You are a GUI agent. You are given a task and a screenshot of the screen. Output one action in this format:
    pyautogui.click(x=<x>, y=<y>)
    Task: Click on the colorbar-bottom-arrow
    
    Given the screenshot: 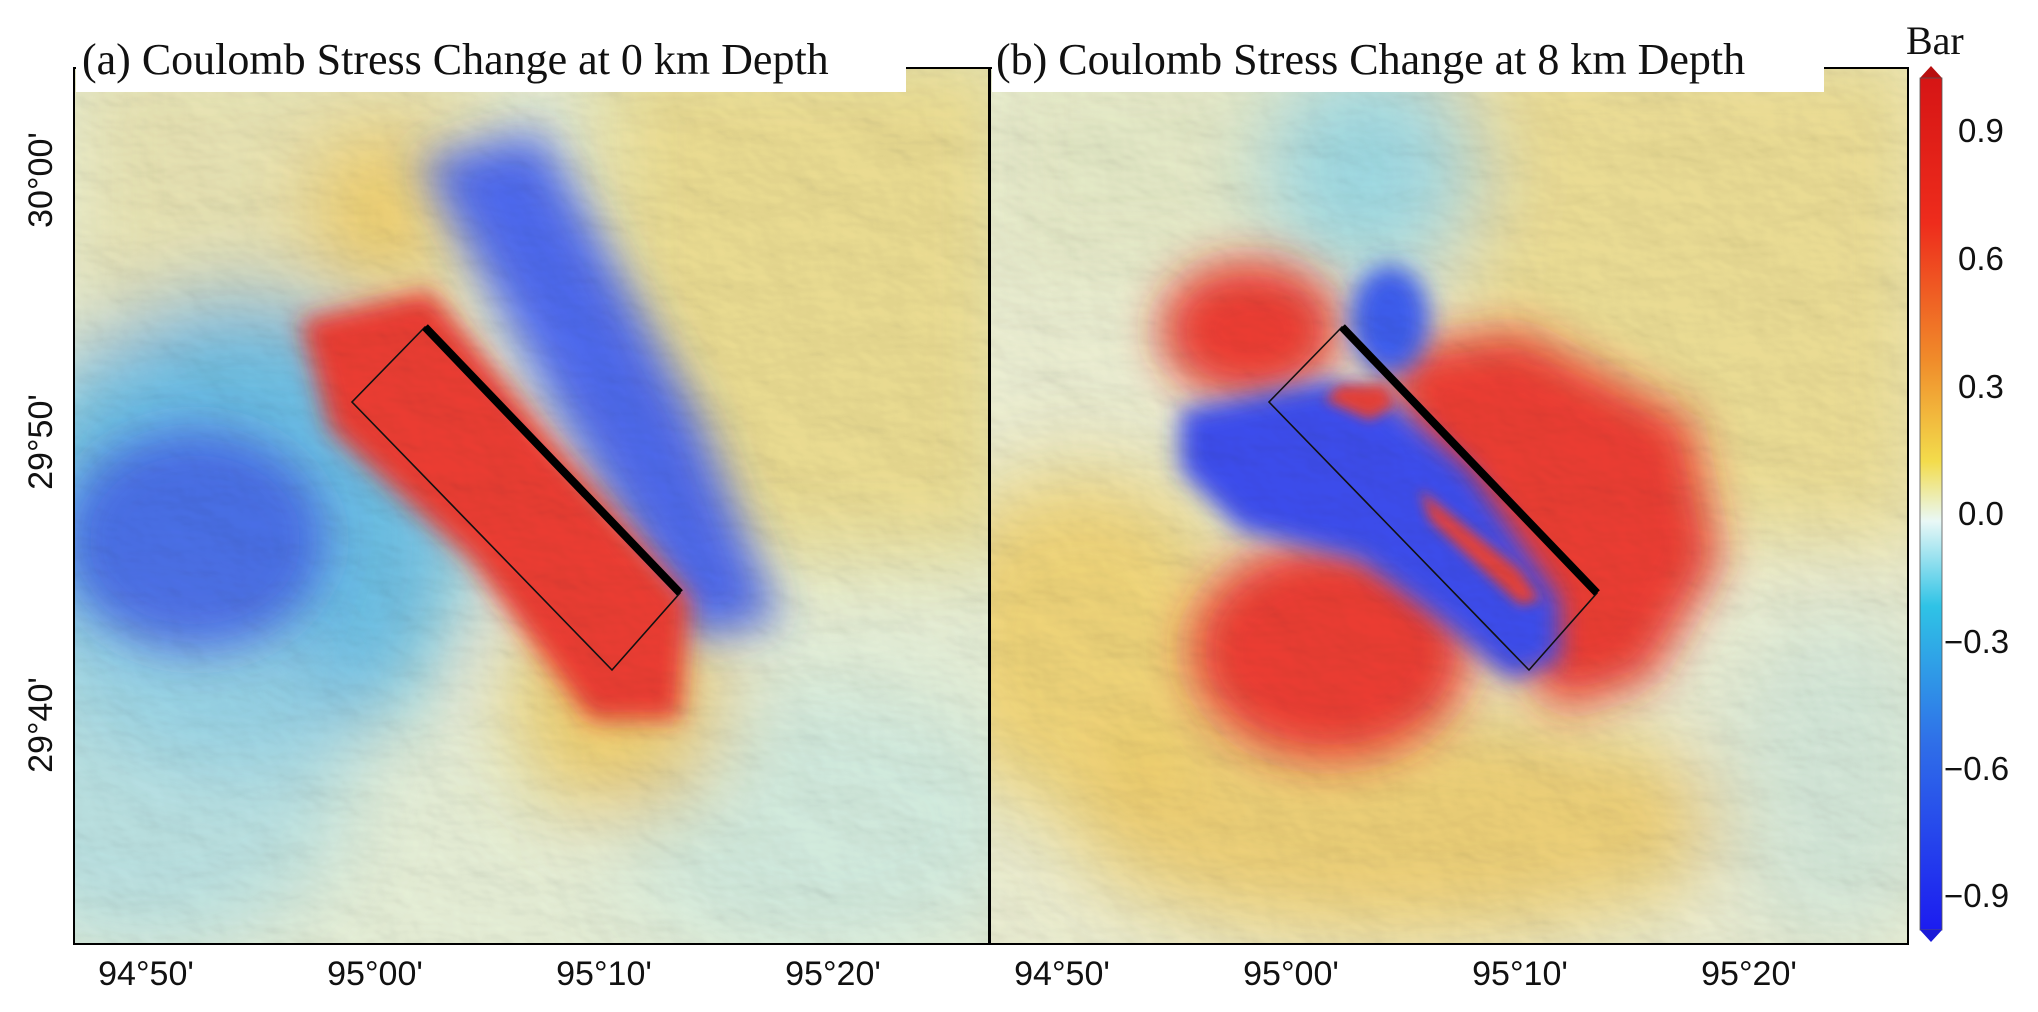 What is the action you would take?
    pyautogui.click(x=1931, y=936)
    